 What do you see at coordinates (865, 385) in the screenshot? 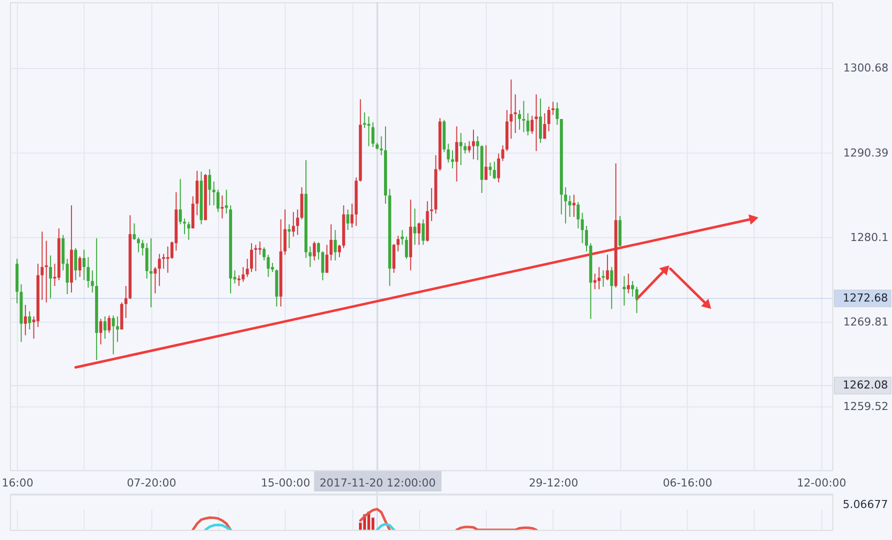
I see `ref-line-label: 1262.08` at bounding box center [865, 385].